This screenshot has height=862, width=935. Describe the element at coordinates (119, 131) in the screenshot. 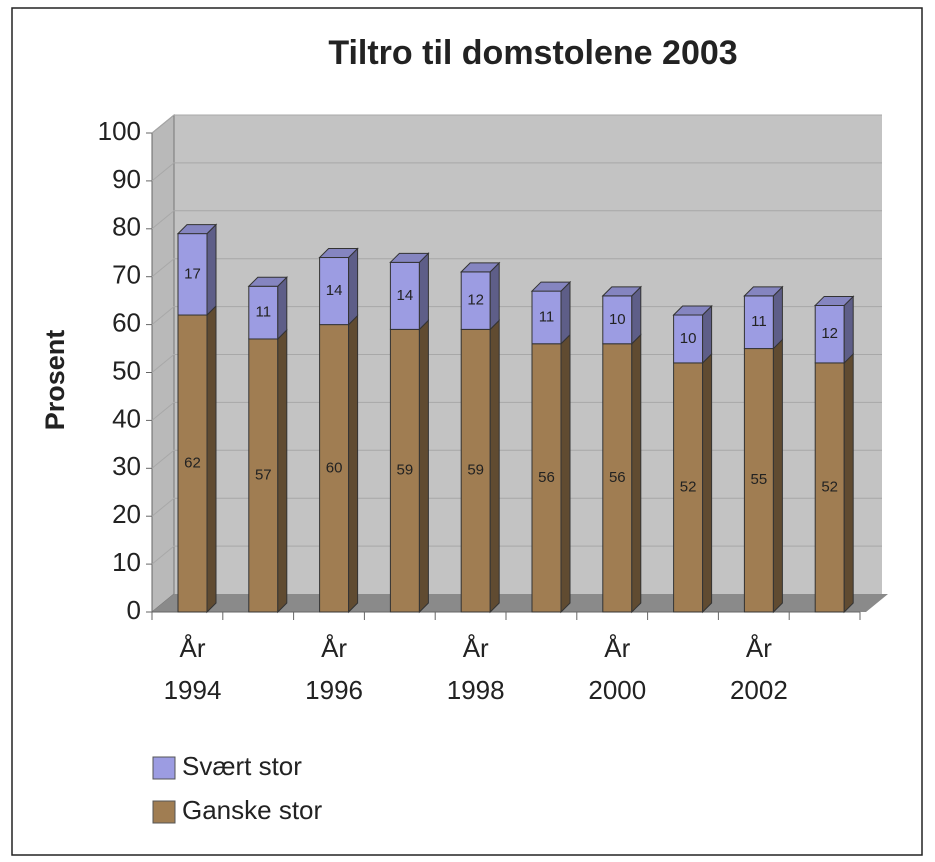

I see `y-tick-label: 100` at that location.